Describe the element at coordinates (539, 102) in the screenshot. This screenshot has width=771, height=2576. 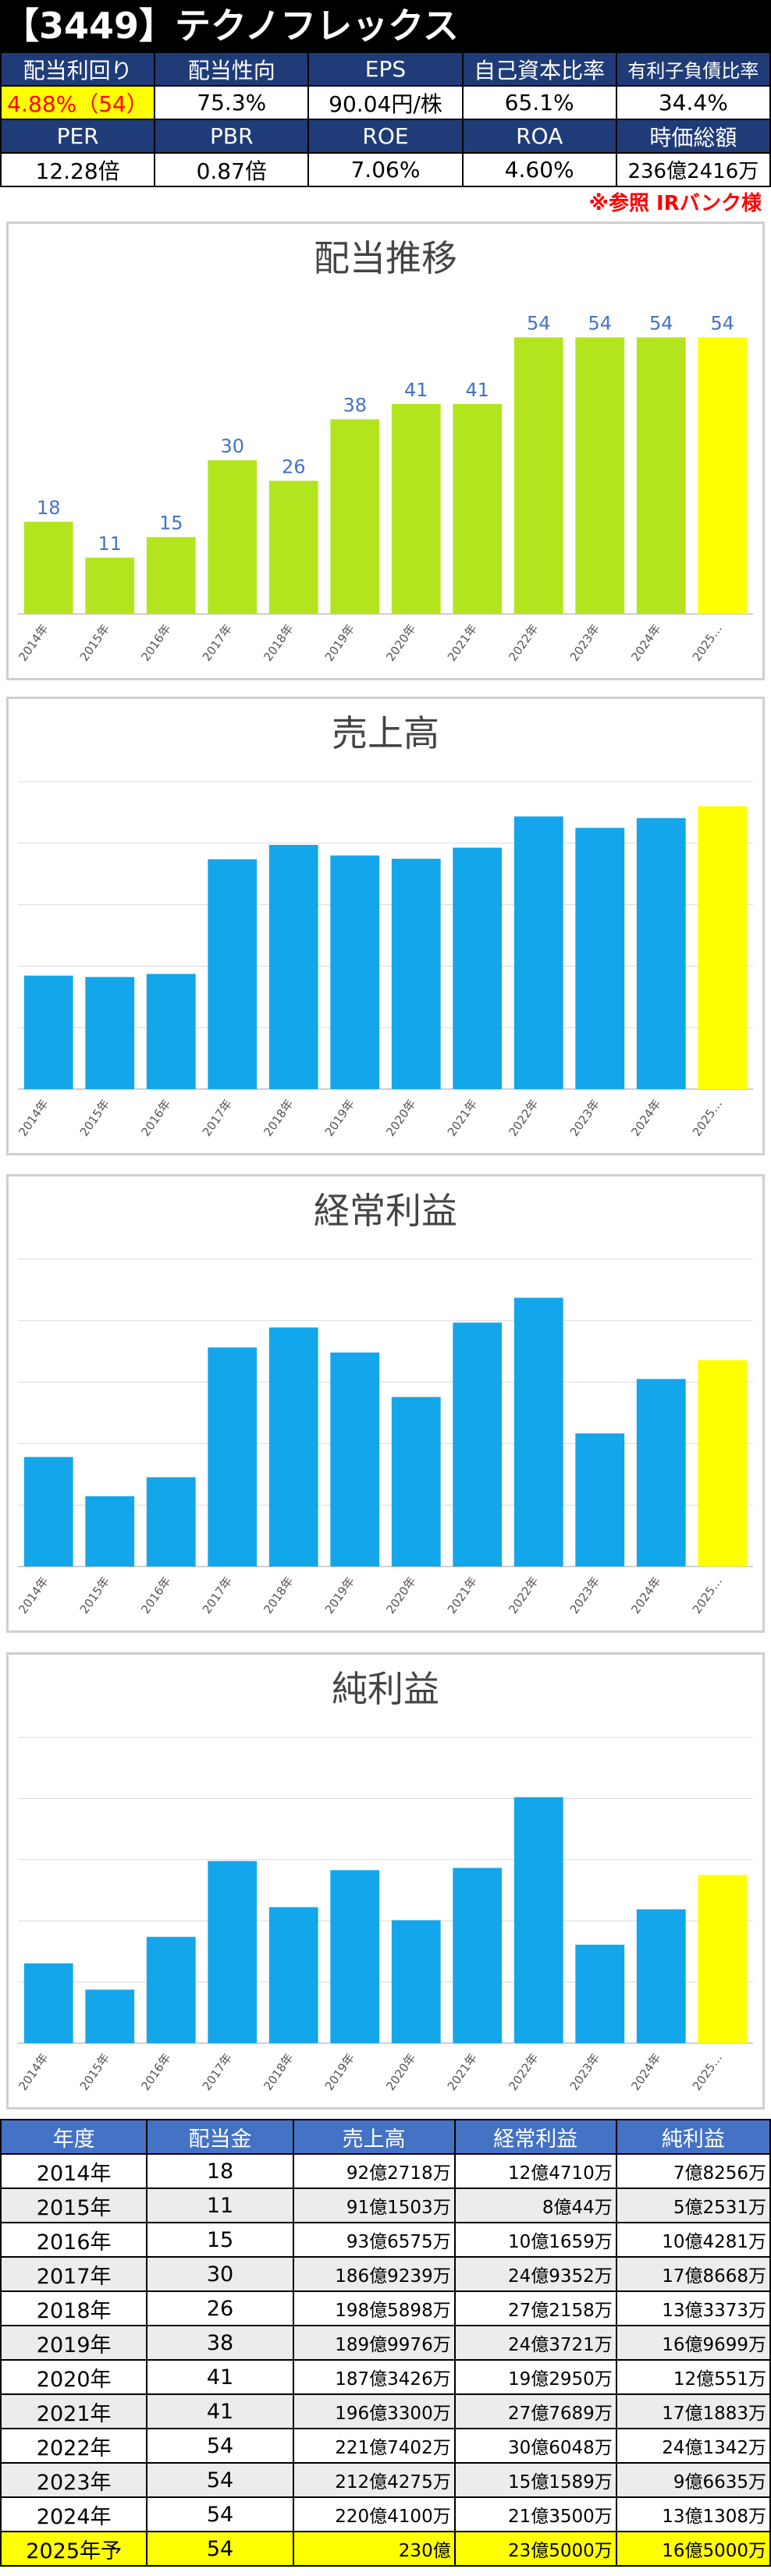
I see `metric-value: 65.1%` at that location.